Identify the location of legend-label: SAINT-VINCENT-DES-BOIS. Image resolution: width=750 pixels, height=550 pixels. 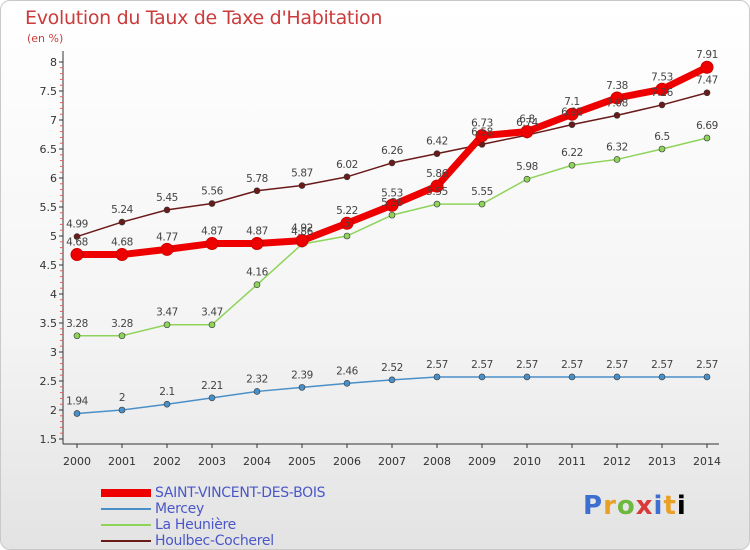
(240, 493).